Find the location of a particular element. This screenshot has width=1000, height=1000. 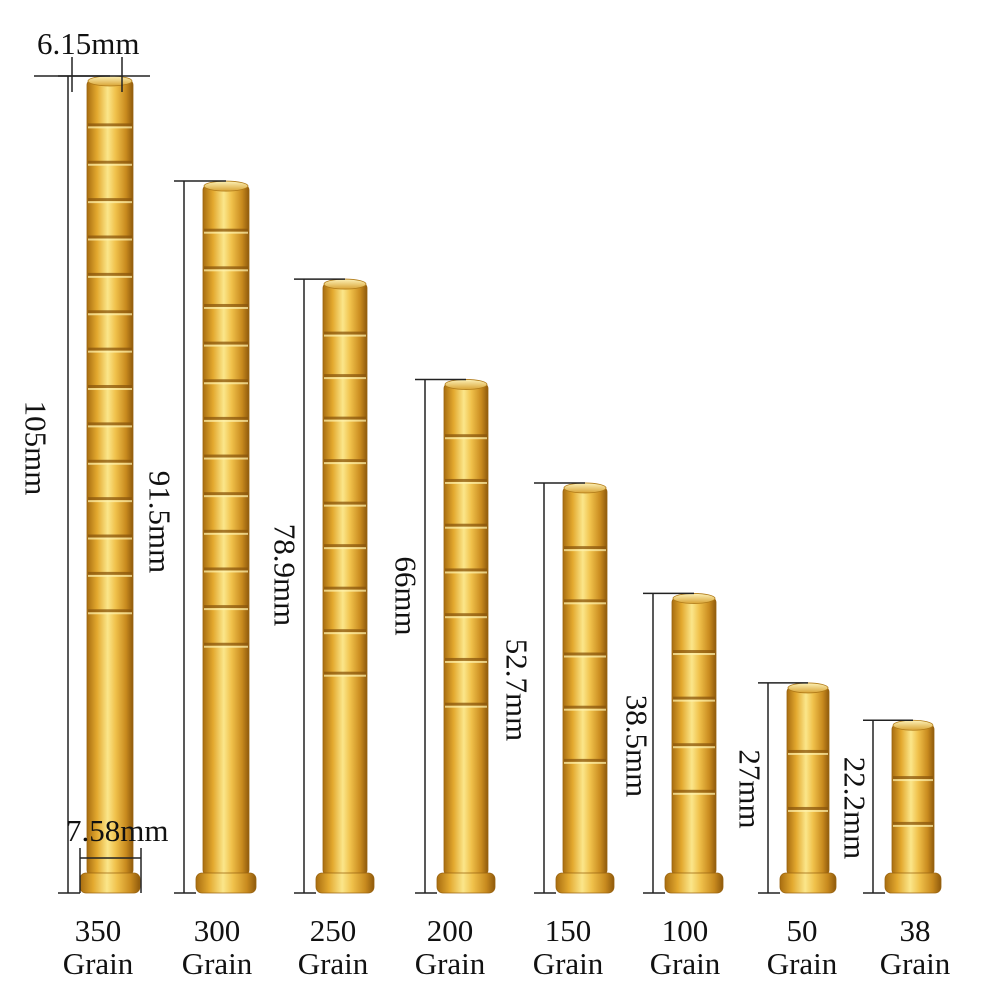

length-label-300: 91.5mm is located at coordinates (160, 522).